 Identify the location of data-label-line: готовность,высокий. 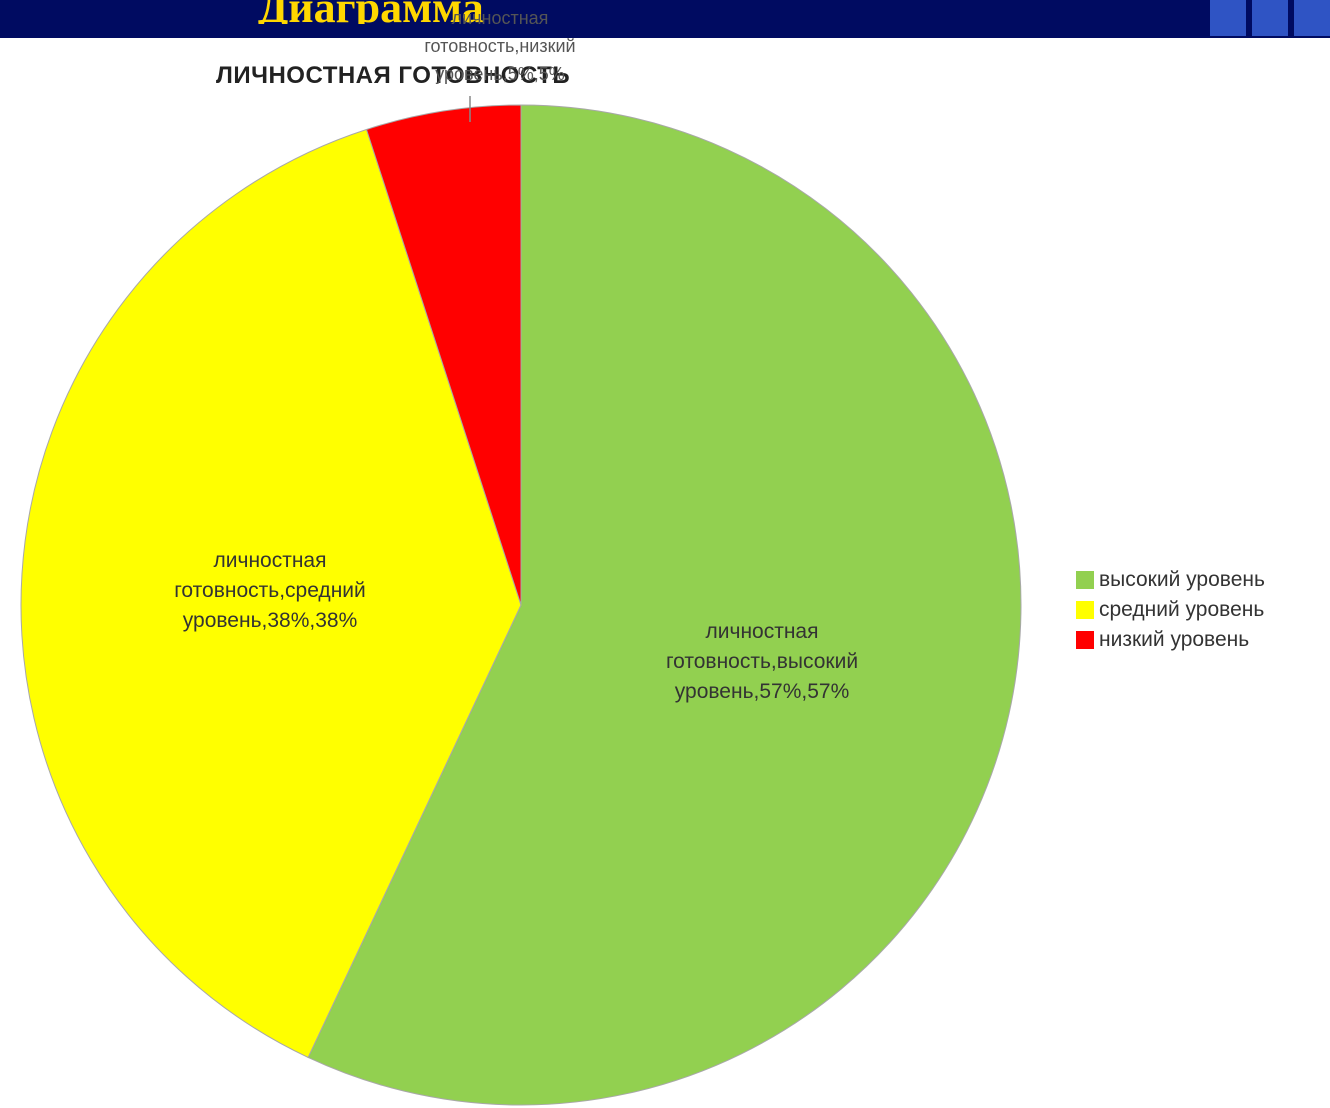
(762, 661).